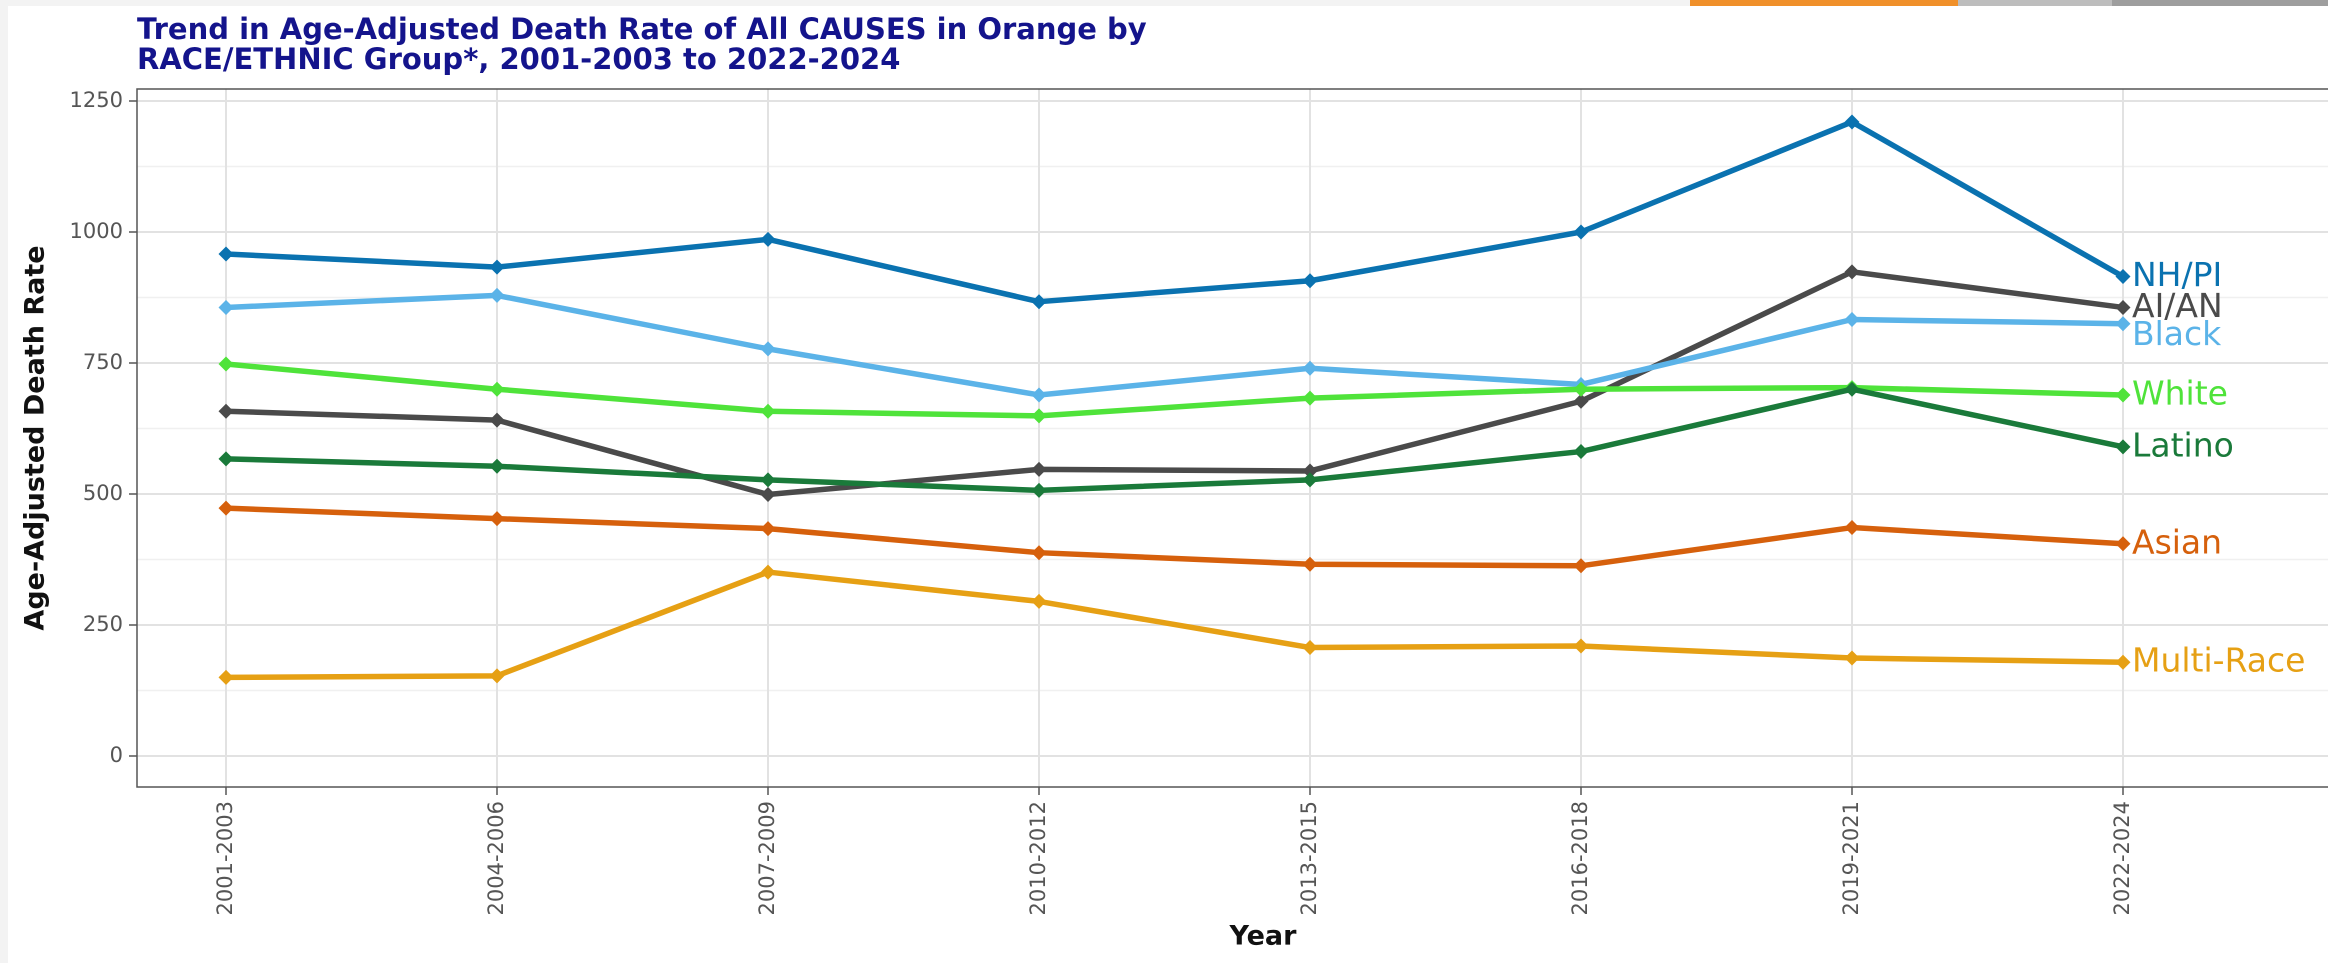  What do you see at coordinates (2218, 660) in the screenshot?
I see `series-label: Multi-Race` at bounding box center [2218, 660].